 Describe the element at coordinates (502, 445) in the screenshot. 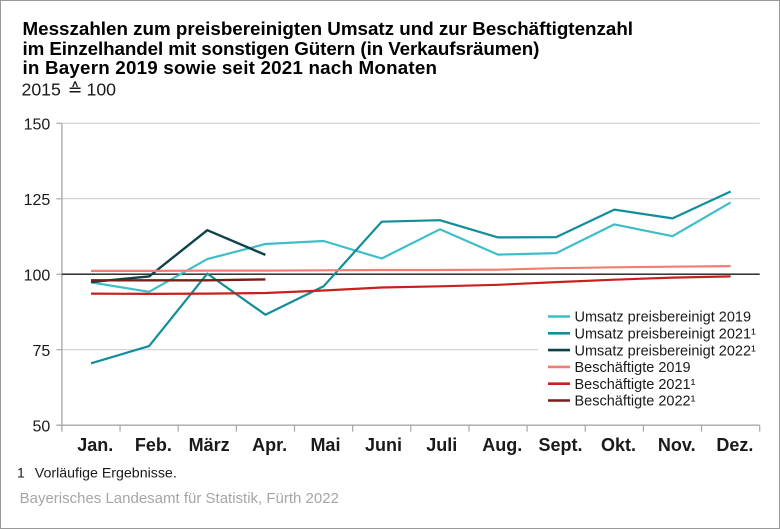

I see `svg-text: Aug.` at that location.